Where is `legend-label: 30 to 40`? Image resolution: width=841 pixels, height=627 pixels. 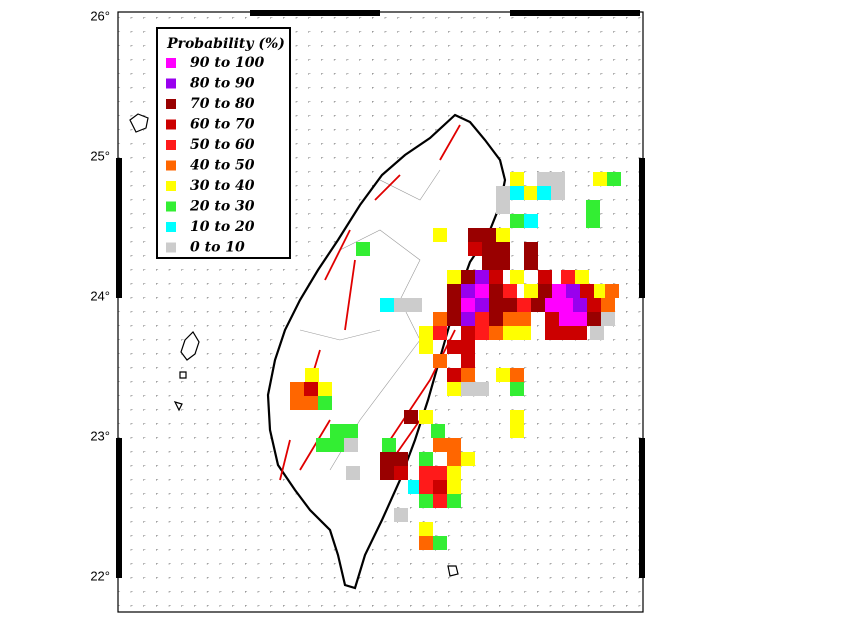 legend-label: 30 to 40 is located at coordinates (222, 186).